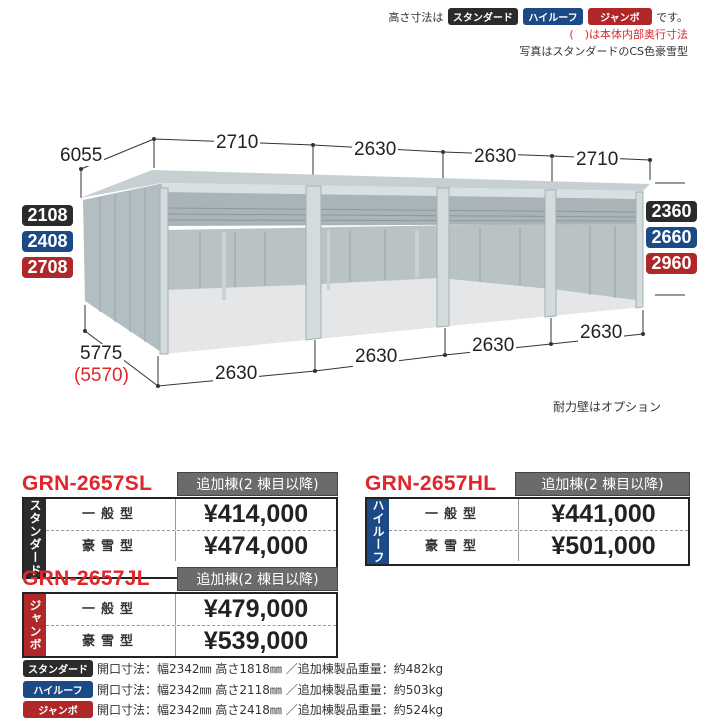 Image resolution: width=720 pixels, height=720 pixels. I want to click on spec-text: 開口寸法：幅2342㎜ 高さ1818㎜ ／追加棟製品重量：約482kg, so click(270, 669).